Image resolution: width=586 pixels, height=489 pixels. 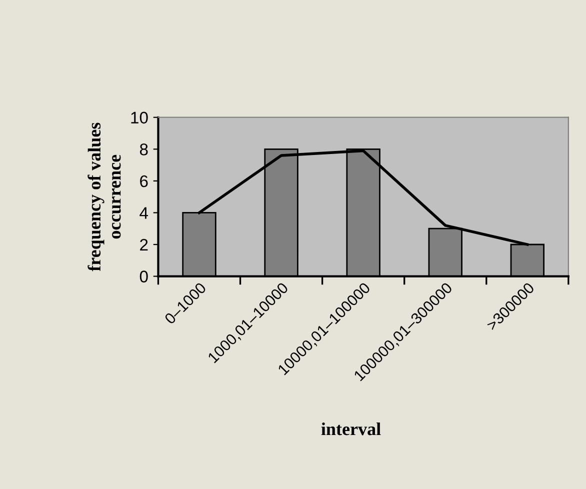 What do you see at coordinates (144, 150) in the screenshot?
I see `y-tick-label: 8` at bounding box center [144, 150].